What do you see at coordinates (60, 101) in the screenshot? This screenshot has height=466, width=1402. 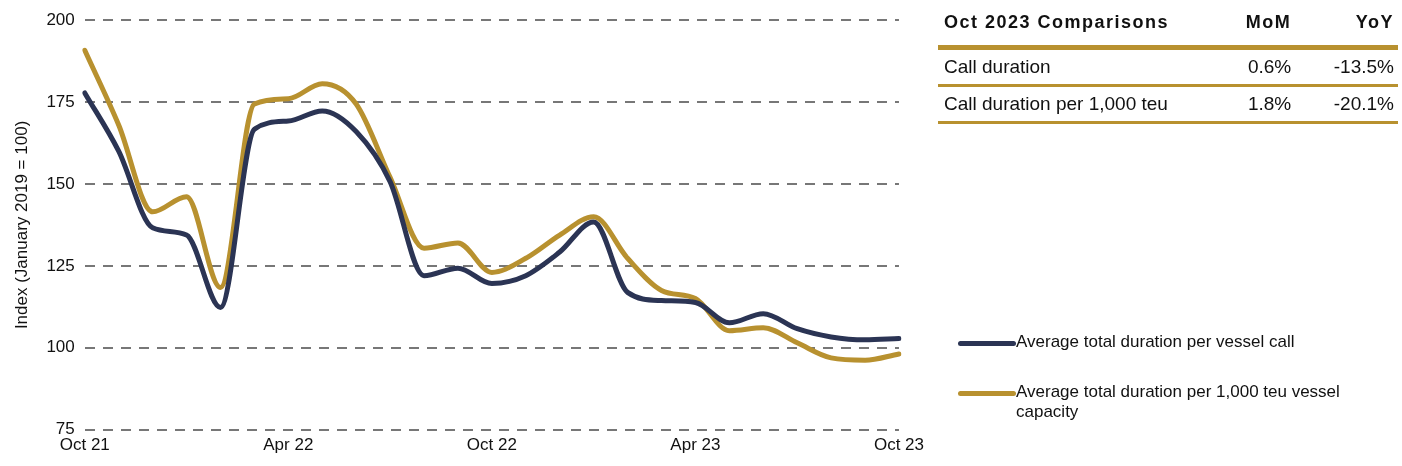 I see `y-tick-label: 175` at bounding box center [60, 101].